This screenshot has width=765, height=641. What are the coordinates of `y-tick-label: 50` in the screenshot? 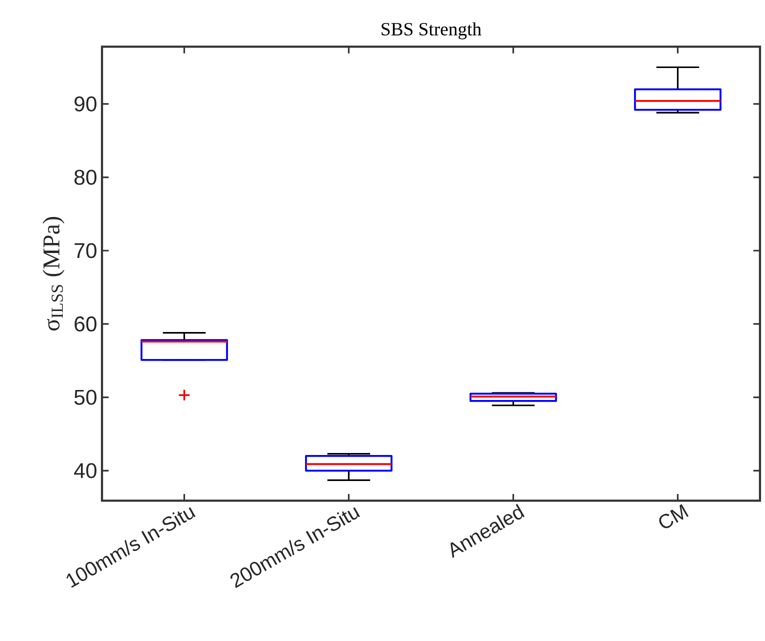 It's located at (85, 397).